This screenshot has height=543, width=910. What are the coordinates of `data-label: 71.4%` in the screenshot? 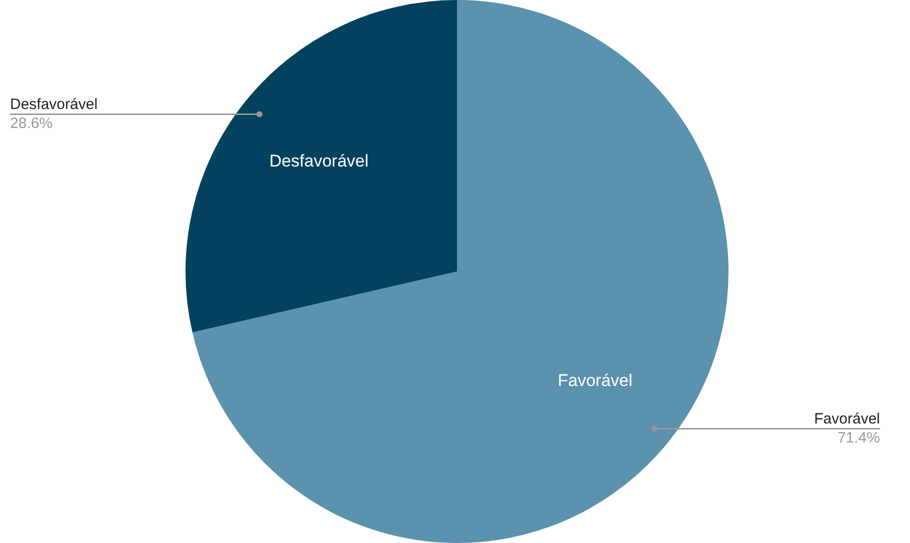 It's located at (858, 437).